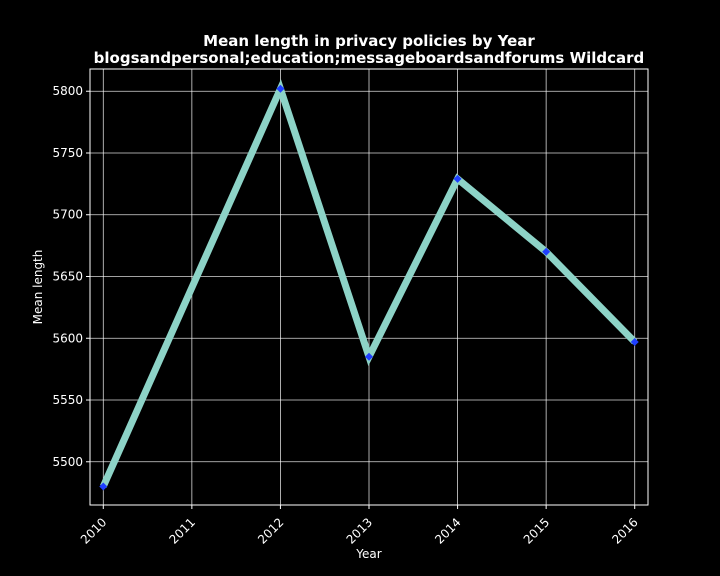  What do you see at coordinates (67, 462) in the screenshot?
I see `y-tick-label: 5500` at bounding box center [67, 462].